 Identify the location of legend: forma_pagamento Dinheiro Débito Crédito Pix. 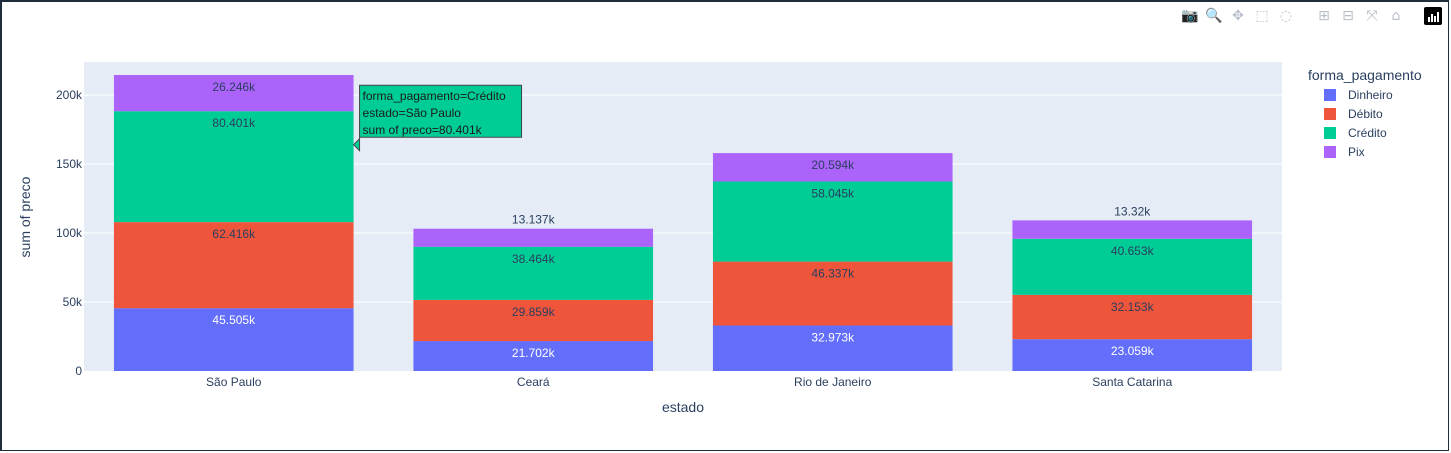
(1365, 113).